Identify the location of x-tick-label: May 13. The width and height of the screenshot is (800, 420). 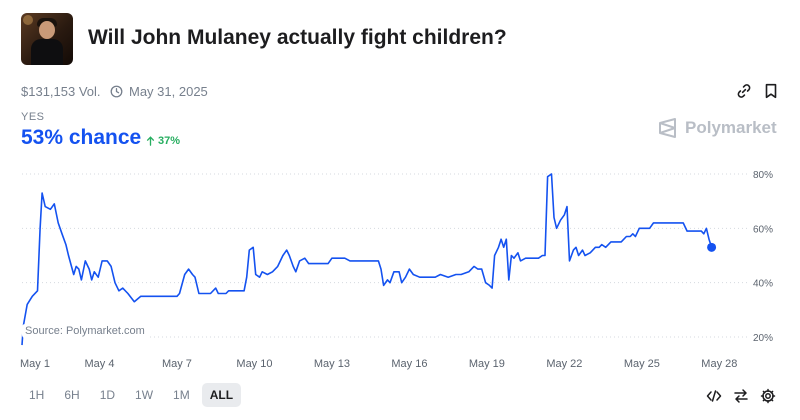
(332, 364).